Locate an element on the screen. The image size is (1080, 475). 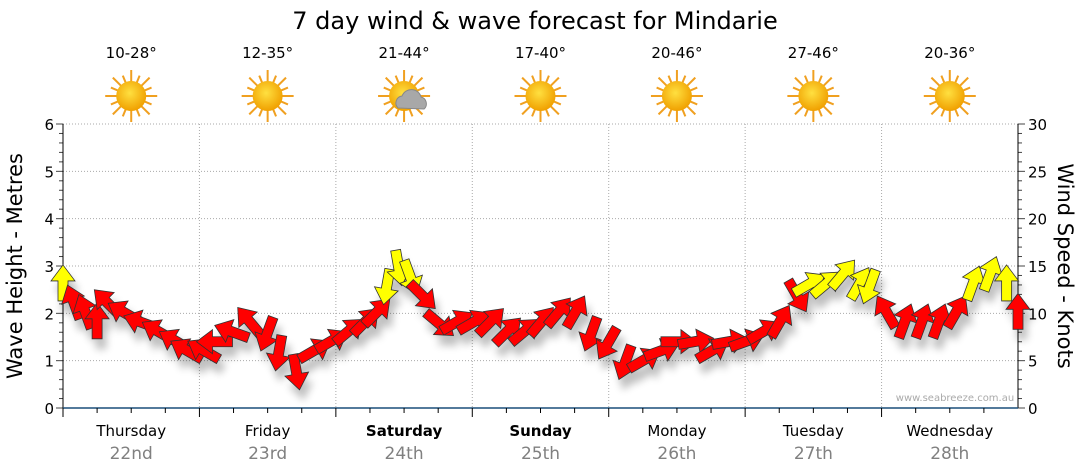
x-tick-date: 28th is located at coordinates (949, 454).